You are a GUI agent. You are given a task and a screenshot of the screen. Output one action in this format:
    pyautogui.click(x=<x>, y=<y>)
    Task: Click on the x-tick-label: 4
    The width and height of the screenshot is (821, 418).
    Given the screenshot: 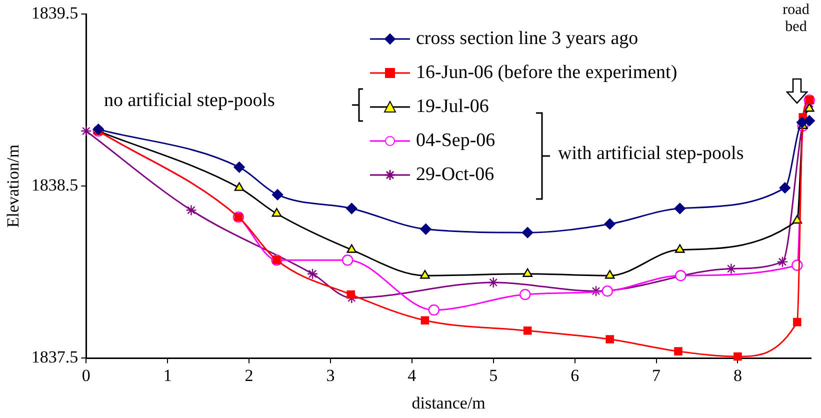 What is the action you would take?
    pyautogui.click(x=412, y=375)
    